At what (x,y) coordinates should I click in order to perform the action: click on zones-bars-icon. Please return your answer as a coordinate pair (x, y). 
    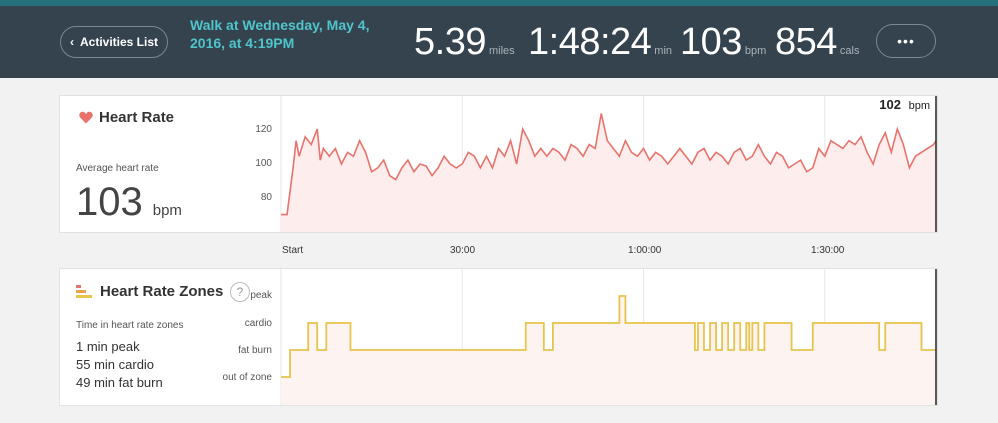
    Looking at the image, I should click on (84, 291).